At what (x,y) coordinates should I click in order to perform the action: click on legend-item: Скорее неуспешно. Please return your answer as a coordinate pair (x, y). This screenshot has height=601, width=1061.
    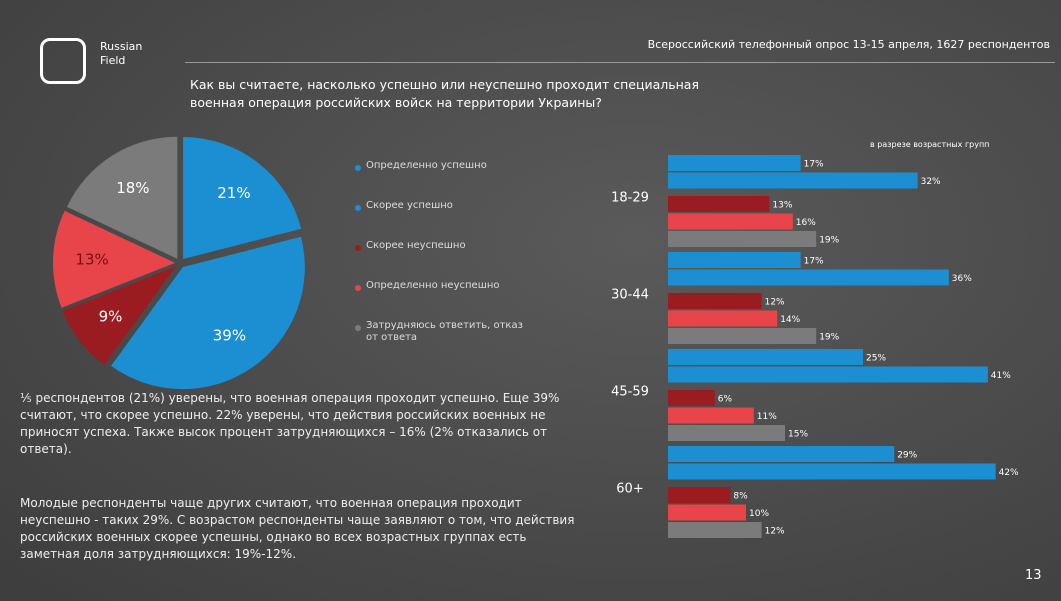
    Looking at the image, I should click on (416, 245).